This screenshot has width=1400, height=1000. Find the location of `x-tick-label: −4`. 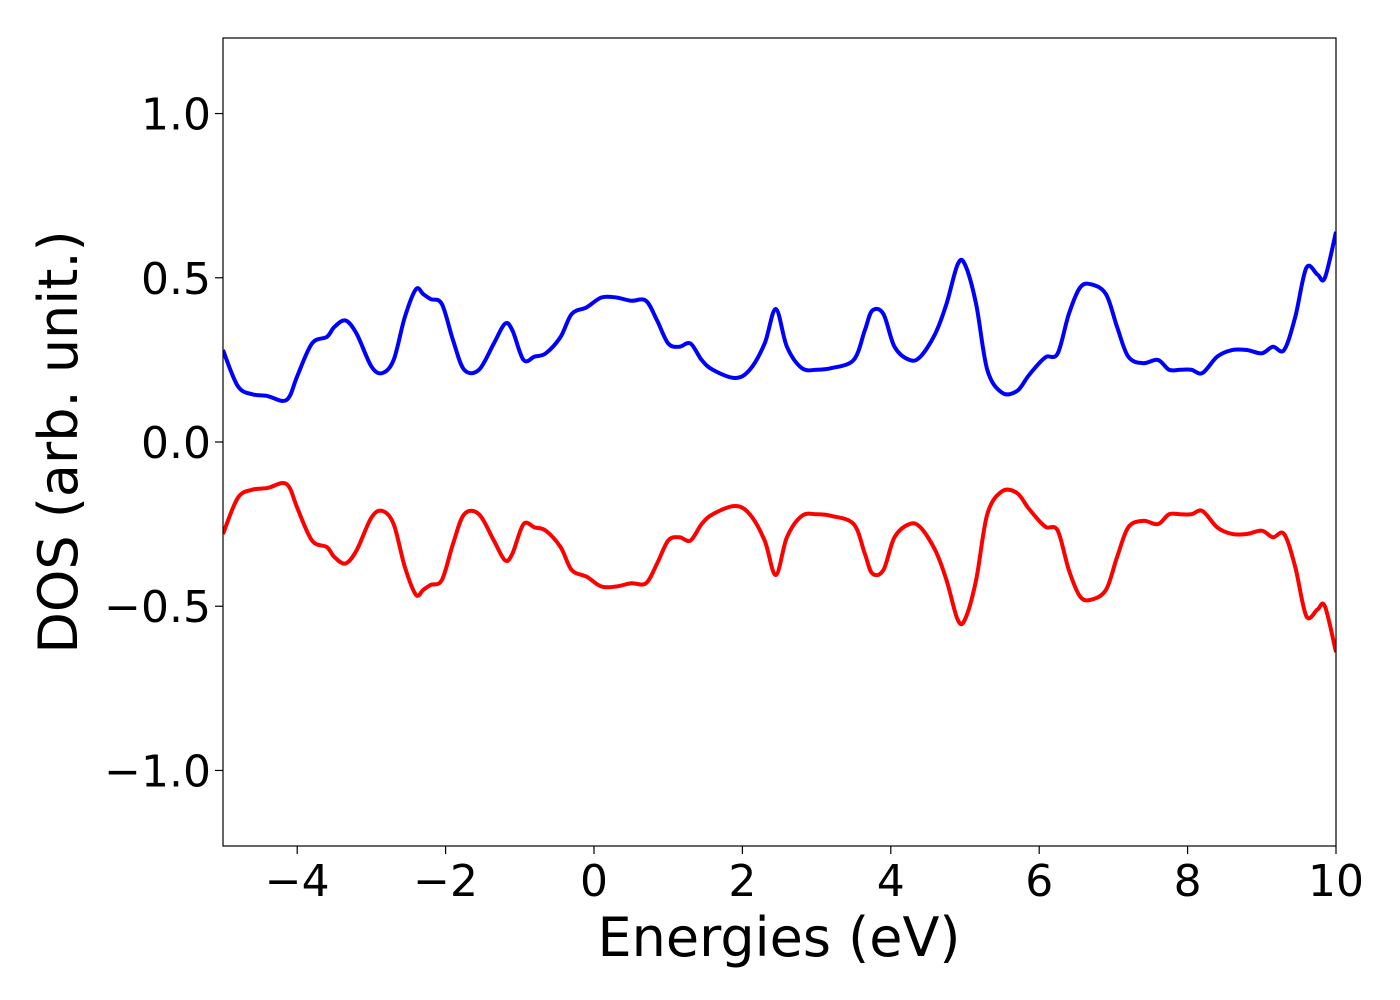

x-tick-label: −4 is located at coordinates (297, 881).